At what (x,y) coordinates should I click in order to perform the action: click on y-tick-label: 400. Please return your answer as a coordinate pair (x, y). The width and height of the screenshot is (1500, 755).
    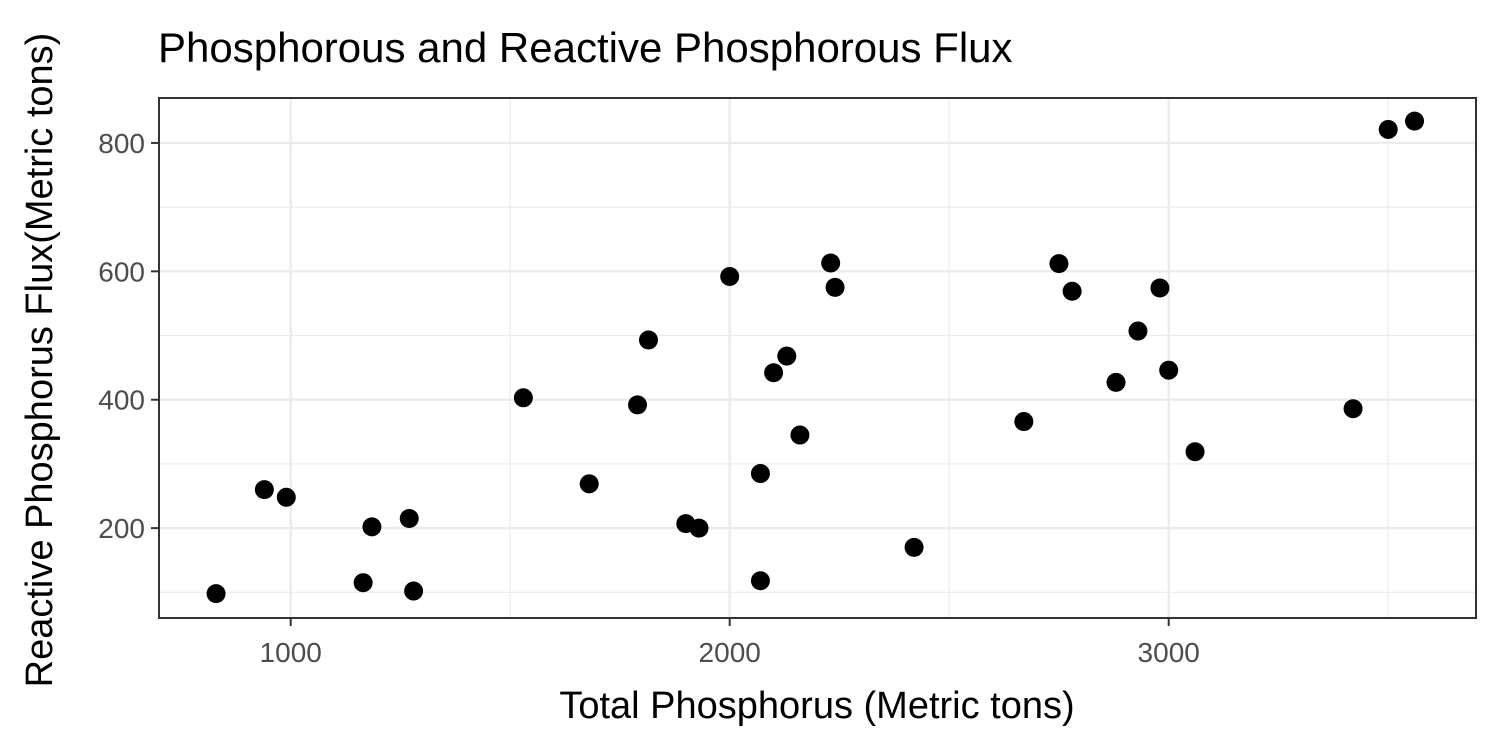
    Looking at the image, I should click on (121, 400).